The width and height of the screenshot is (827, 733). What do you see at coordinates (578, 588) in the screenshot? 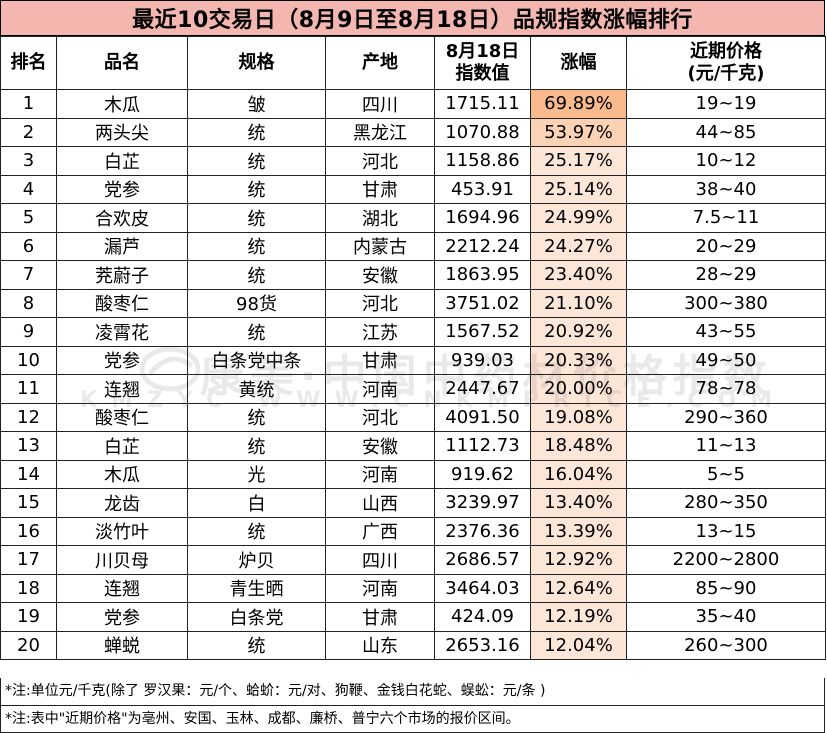
I see `change-cell: 12.64%` at bounding box center [578, 588].